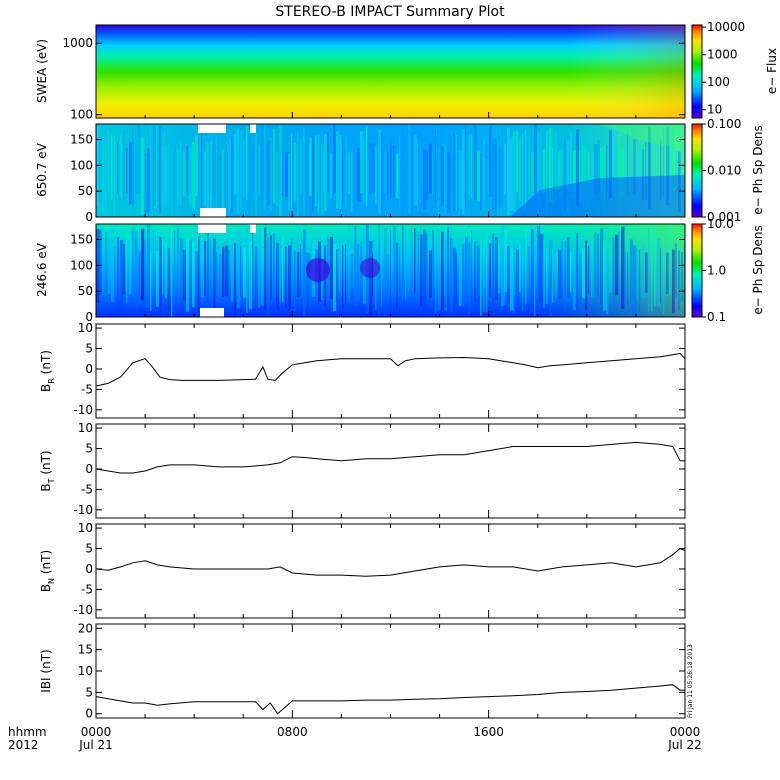  I want to click on spec-ytick-label: 100, so click(81, 165).